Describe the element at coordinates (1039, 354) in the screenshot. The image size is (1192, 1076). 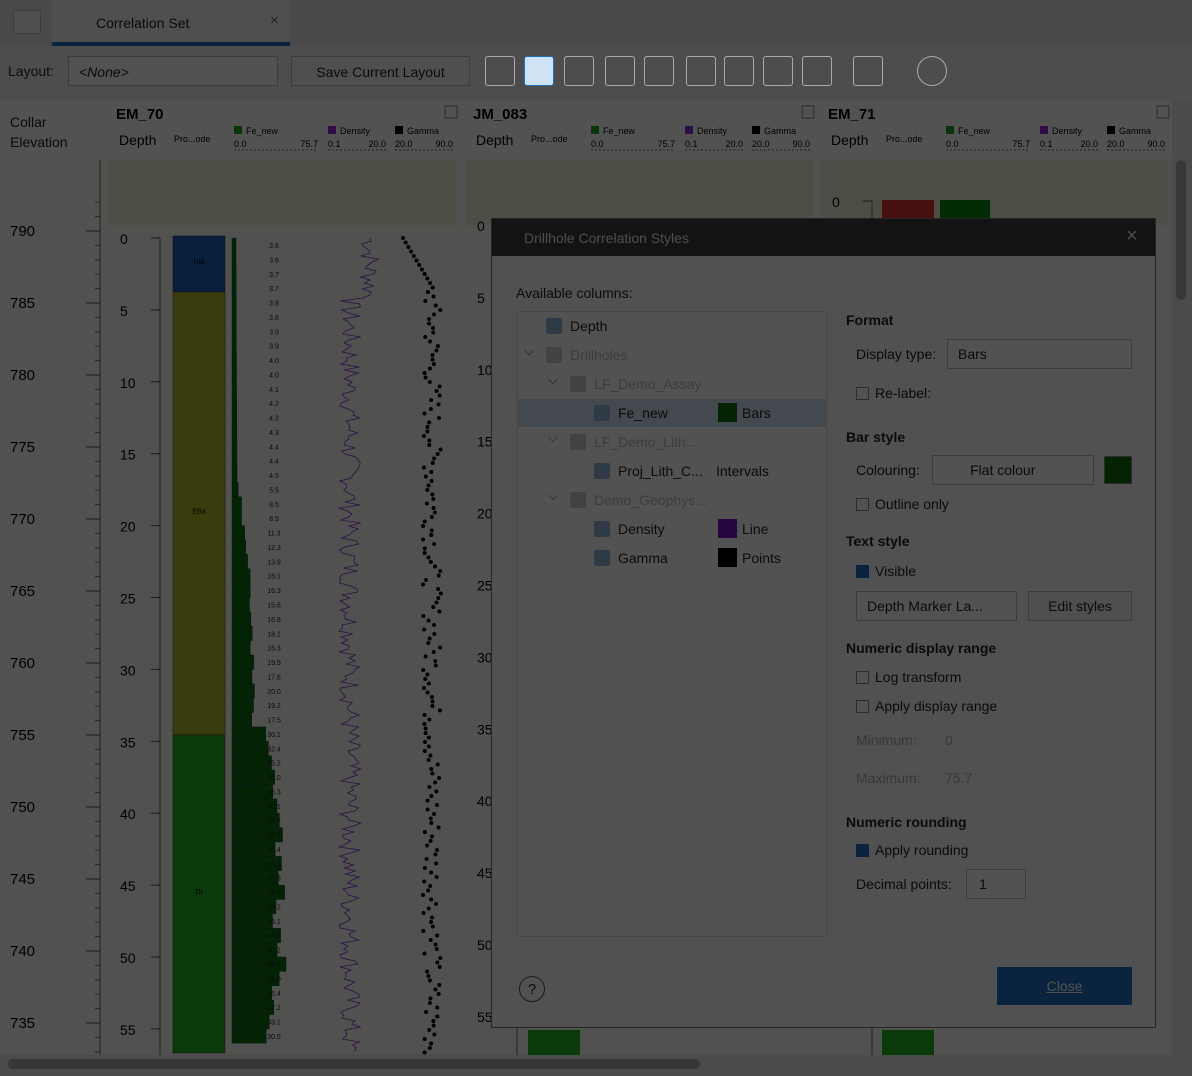
I see `display-type-select: Bars` at that location.